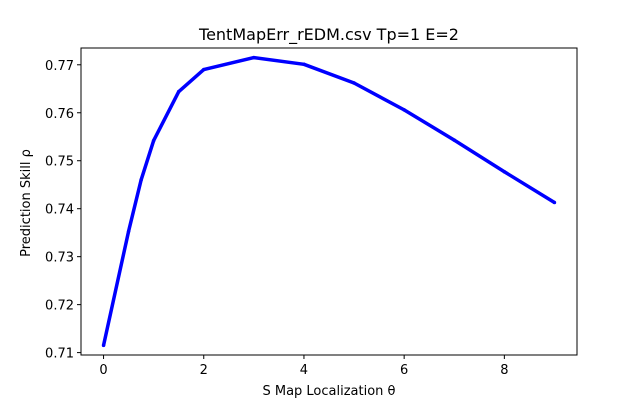 The width and height of the screenshot is (641, 405). What do you see at coordinates (59, 114) in the screenshot?
I see `y-tick-label: 0.76` at bounding box center [59, 114].